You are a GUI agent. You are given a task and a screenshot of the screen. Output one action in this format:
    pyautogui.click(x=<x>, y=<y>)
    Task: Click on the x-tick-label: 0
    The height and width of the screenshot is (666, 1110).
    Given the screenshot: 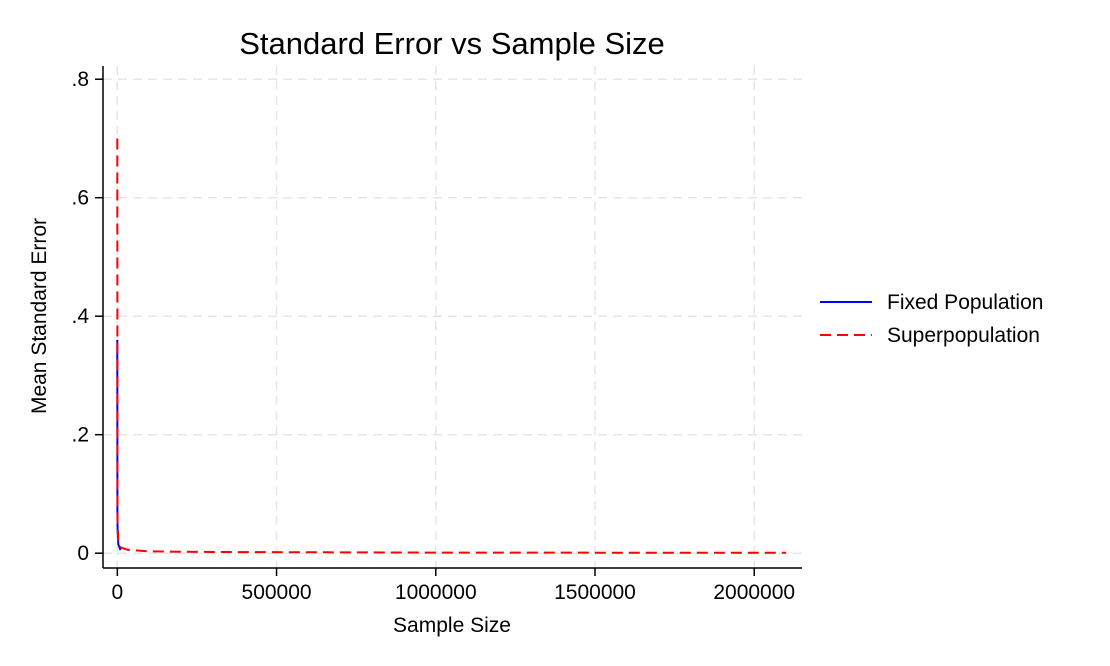 What is the action you would take?
    pyautogui.click(x=117, y=592)
    